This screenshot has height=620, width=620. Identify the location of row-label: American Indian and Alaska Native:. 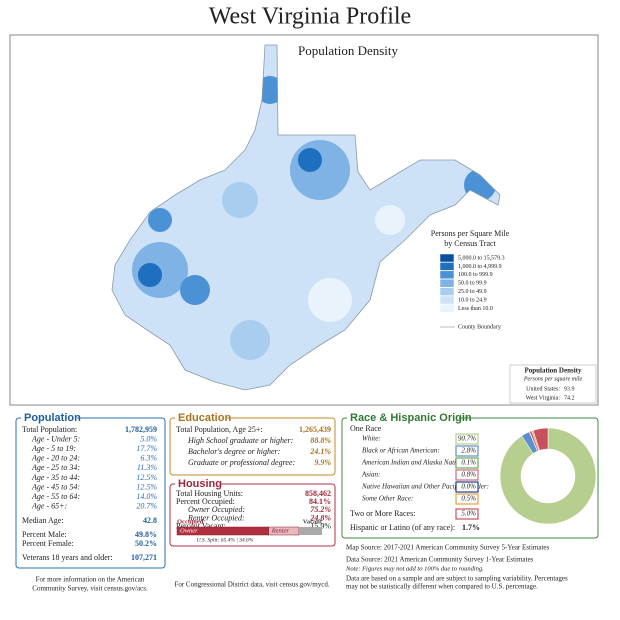
(413, 463).